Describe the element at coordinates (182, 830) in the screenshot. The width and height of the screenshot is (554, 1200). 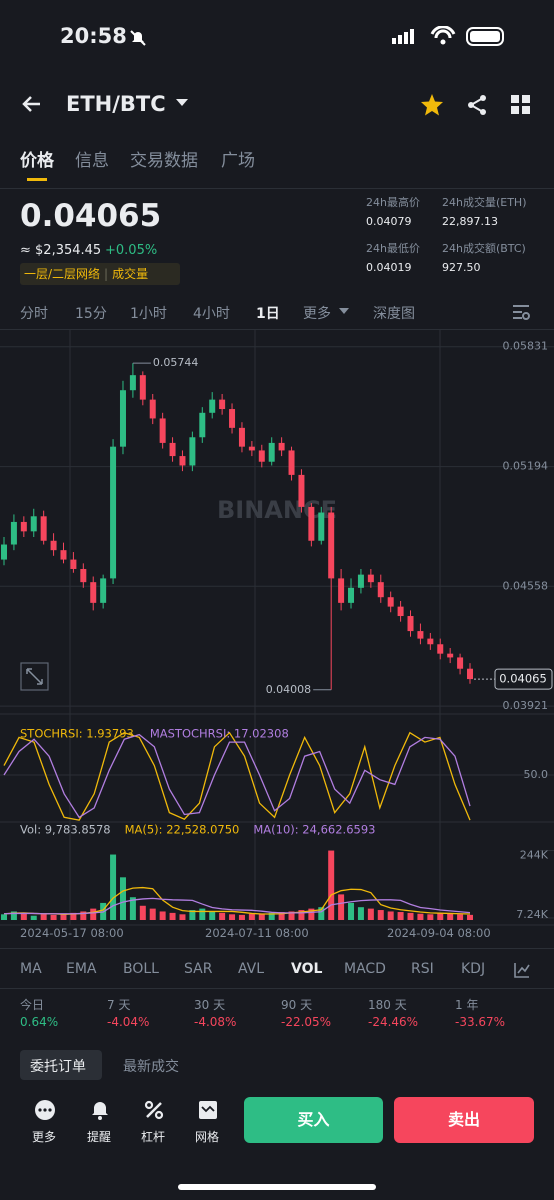
I see `legend-label: MA(5): 22,528.0750` at that location.